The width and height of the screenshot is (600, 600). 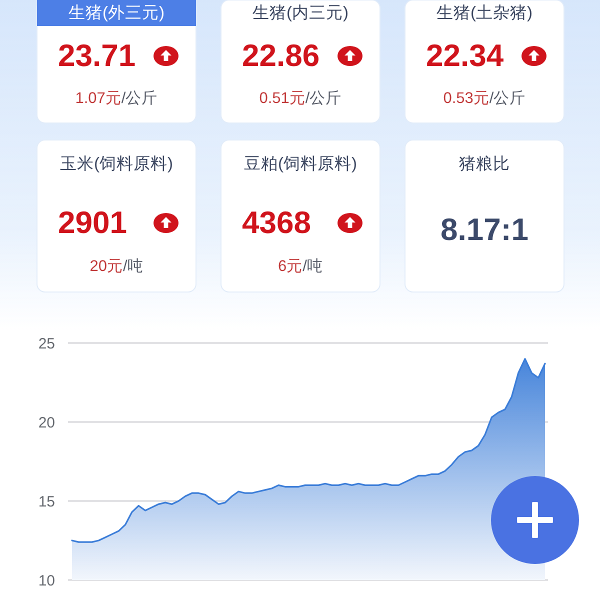 What do you see at coordinates (46, 344) in the screenshot?
I see `y-tick-label: 25` at bounding box center [46, 344].